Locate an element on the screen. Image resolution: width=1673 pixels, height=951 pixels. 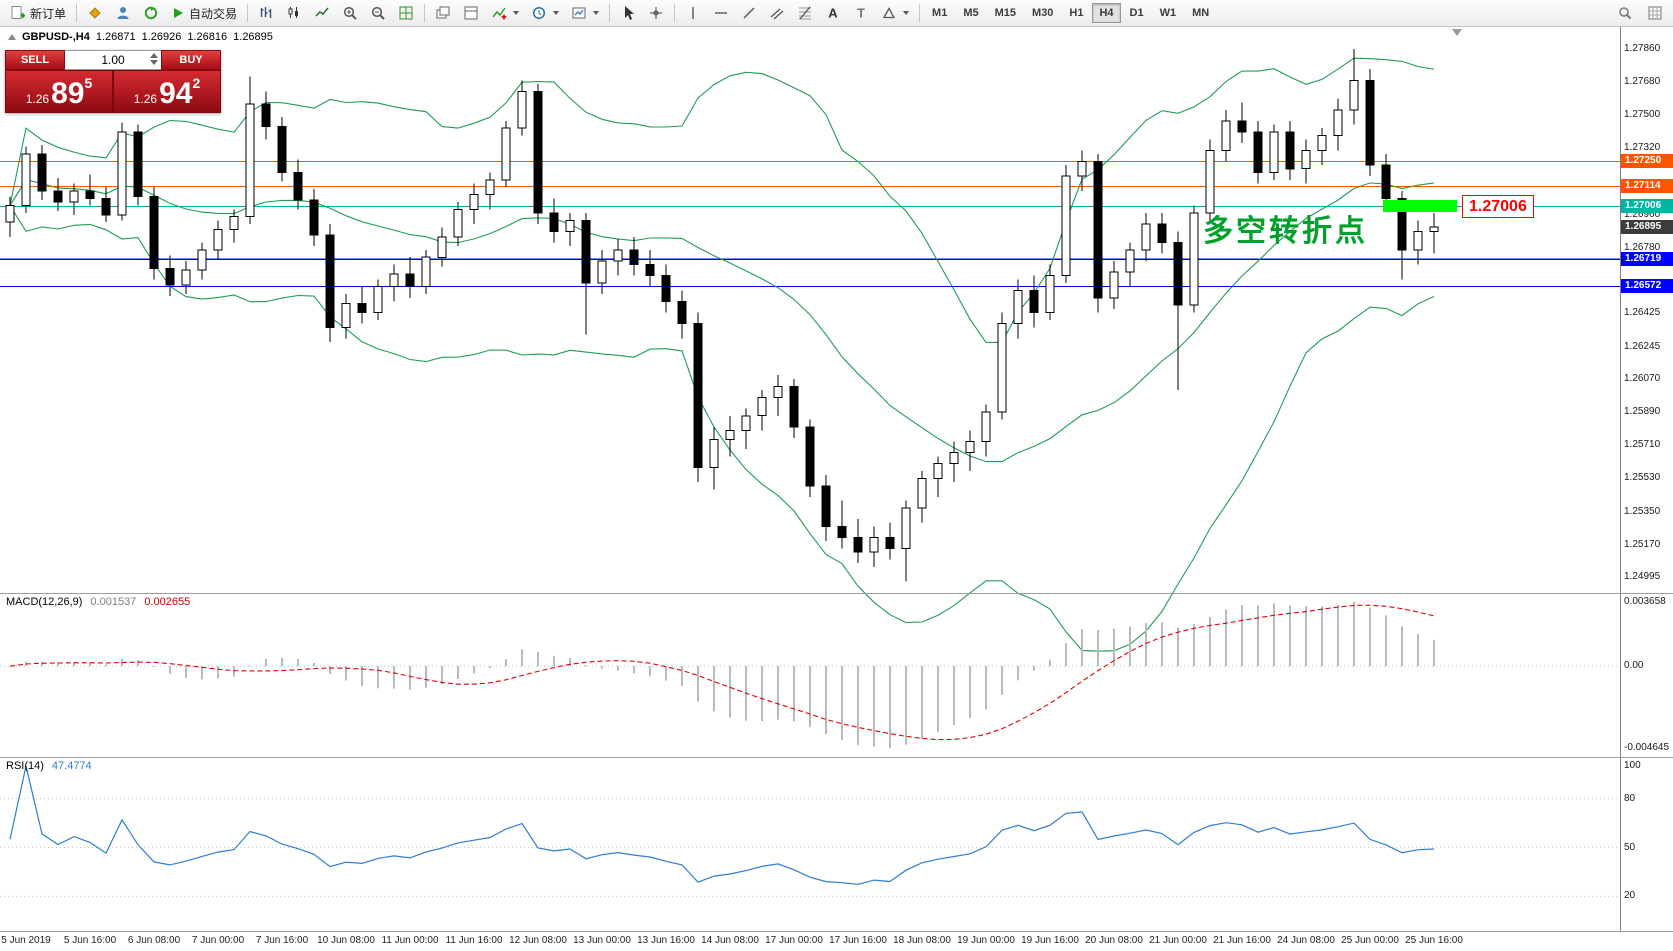
charts-button is located at coordinates (95, 13).